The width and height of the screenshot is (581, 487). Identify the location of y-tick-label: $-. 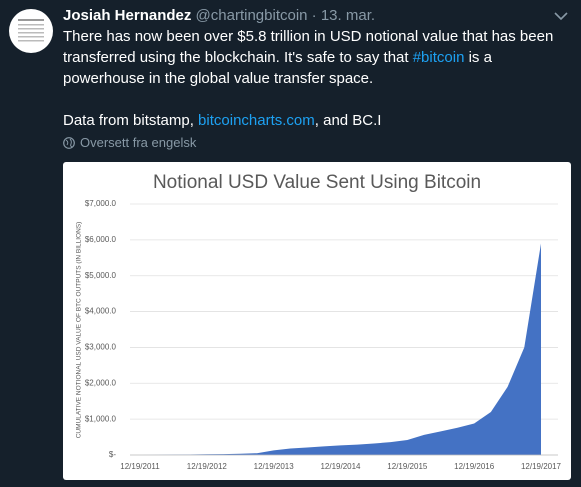
(112, 454).